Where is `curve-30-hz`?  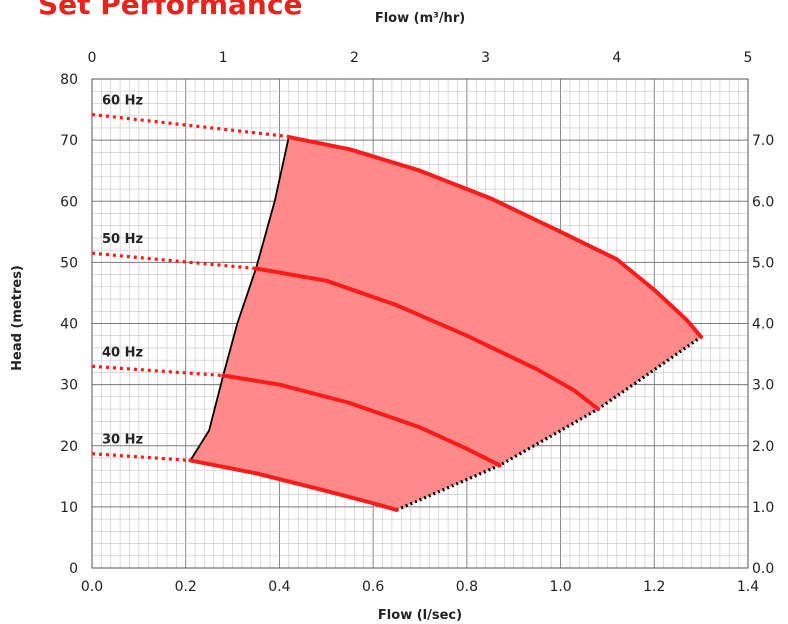
curve-30-hz is located at coordinates (293, 485).